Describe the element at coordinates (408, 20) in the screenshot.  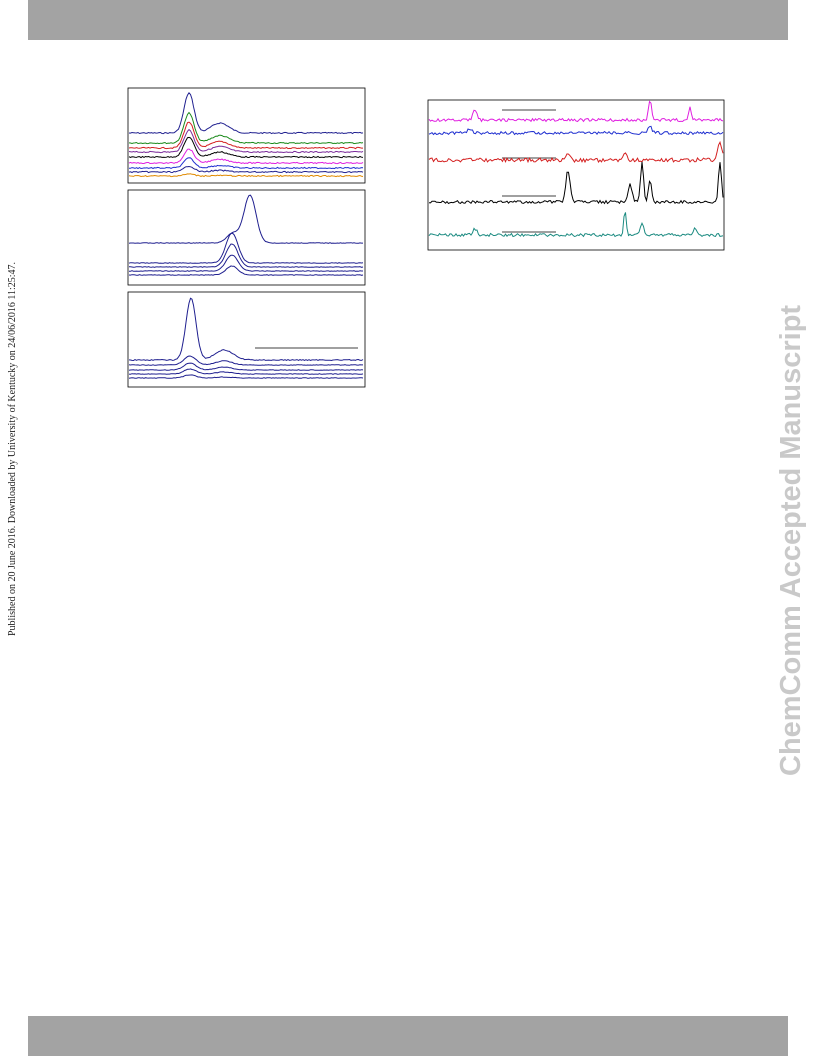
I see `header-bar` at that location.